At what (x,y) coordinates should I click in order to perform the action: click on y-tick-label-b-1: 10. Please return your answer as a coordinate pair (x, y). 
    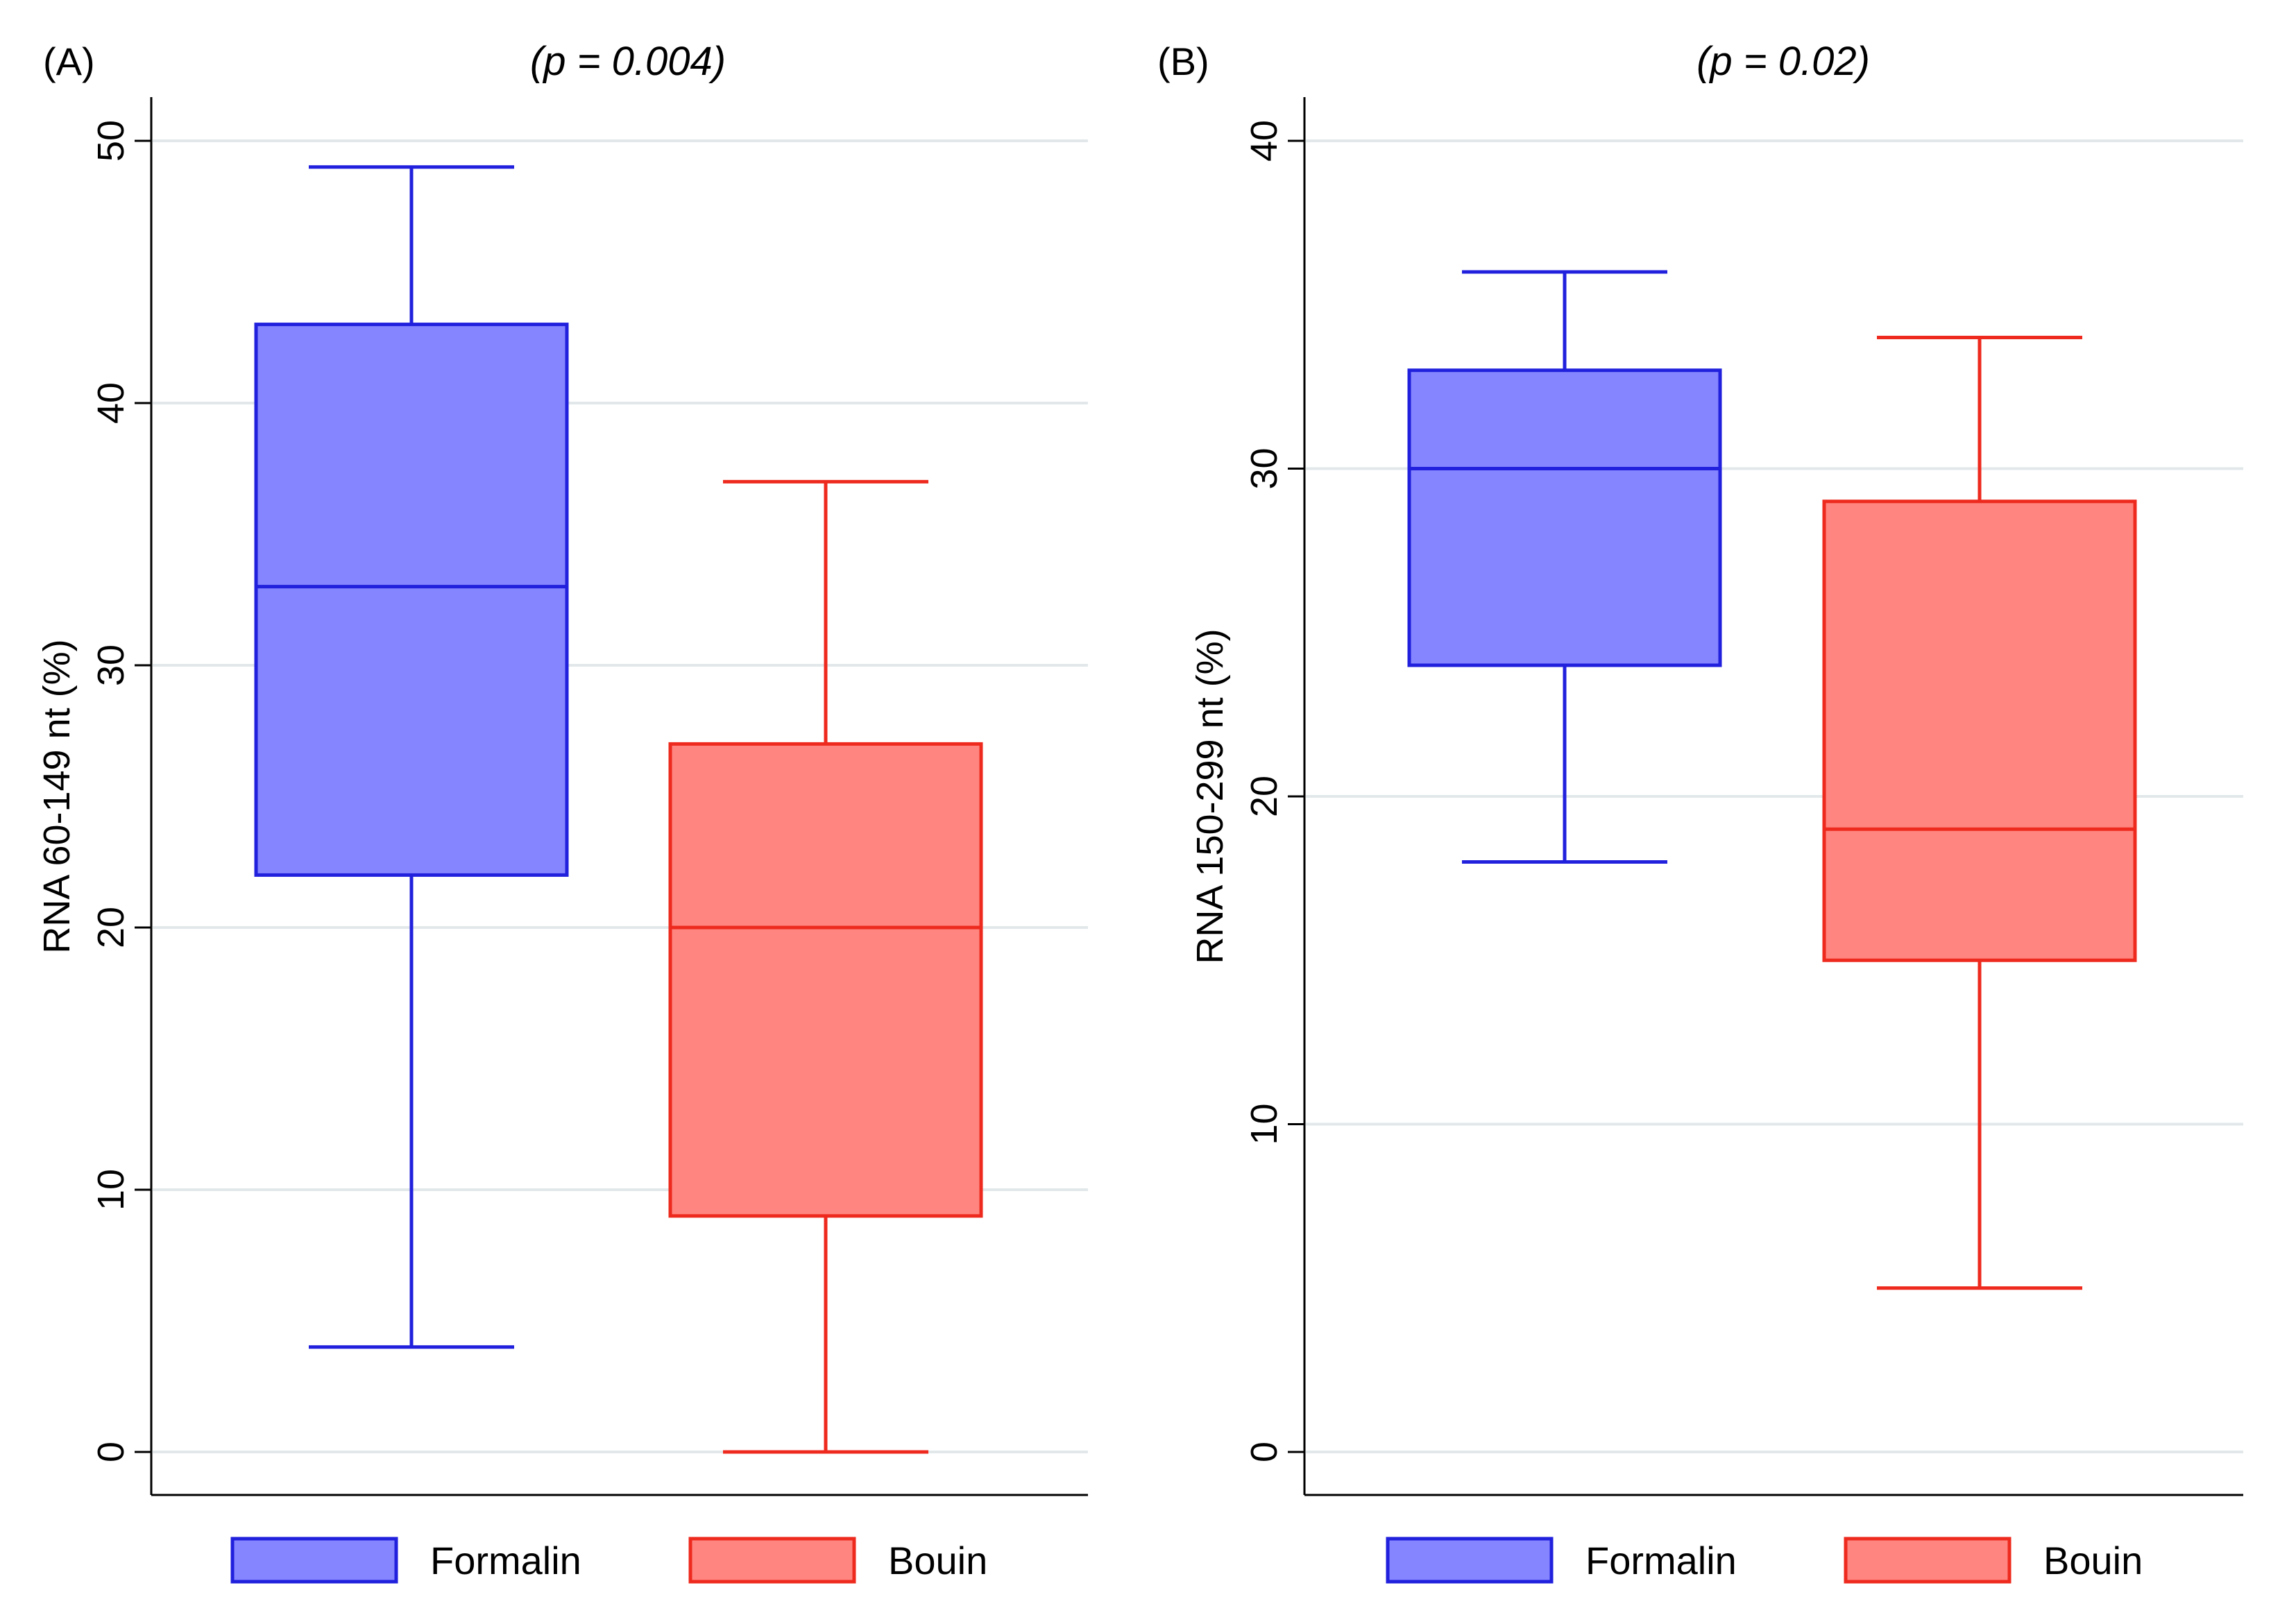
    Looking at the image, I should click on (1264, 1124).